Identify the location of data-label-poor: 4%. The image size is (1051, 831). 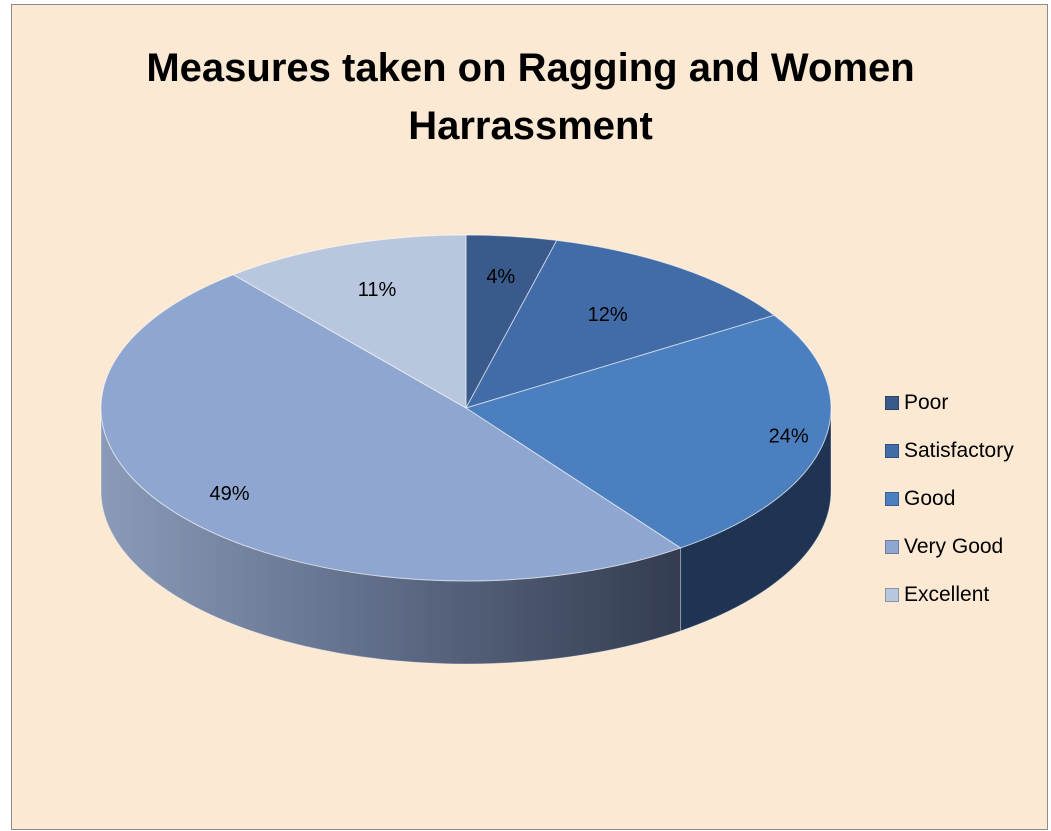
(500, 277).